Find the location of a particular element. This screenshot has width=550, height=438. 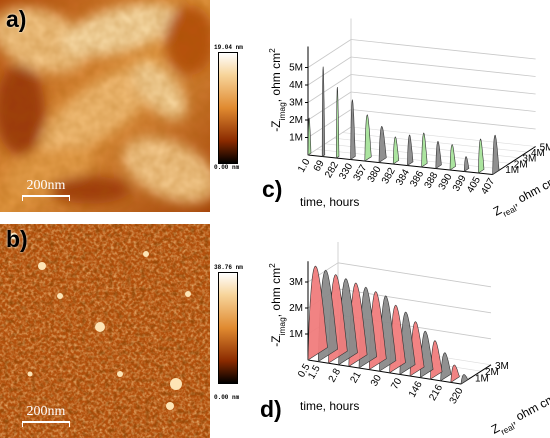

x-tick-label: 70 is located at coordinates (396, 384).